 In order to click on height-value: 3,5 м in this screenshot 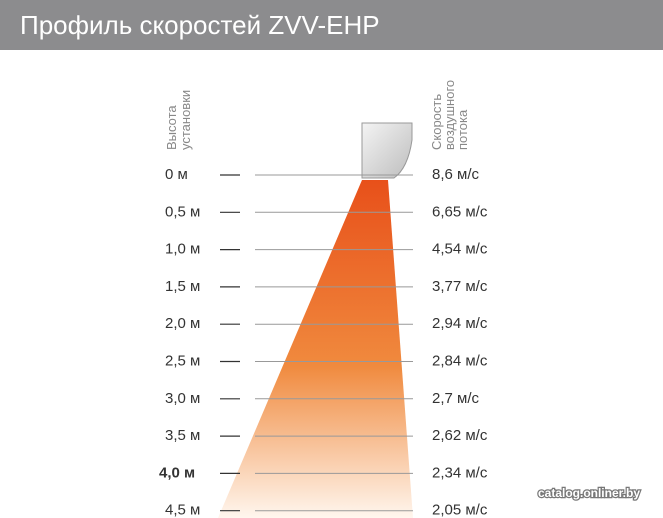, I will do `click(182, 435)`.